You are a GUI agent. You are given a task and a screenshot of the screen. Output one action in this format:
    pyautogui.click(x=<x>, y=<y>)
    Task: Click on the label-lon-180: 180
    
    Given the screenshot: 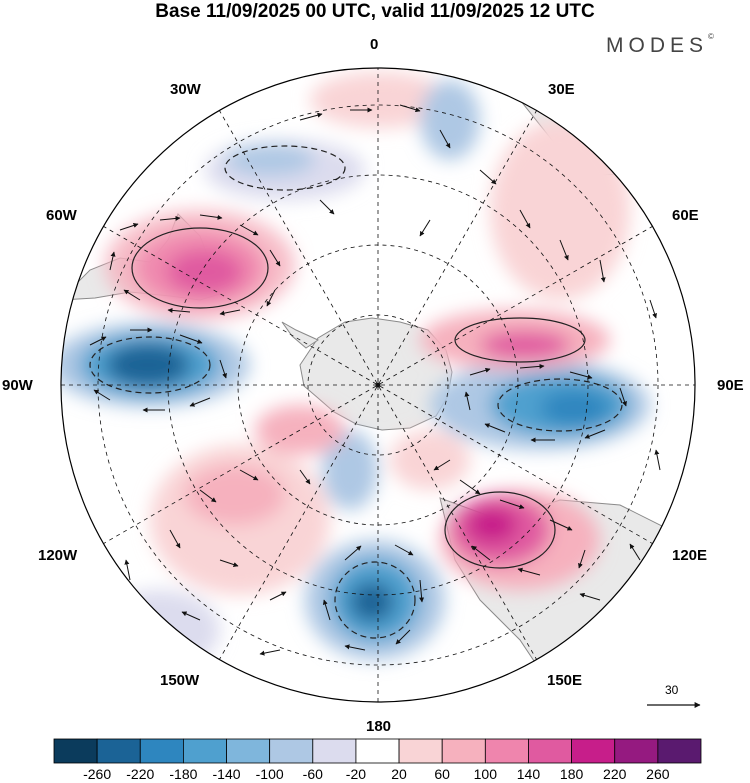 What is the action you would take?
    pyautogui.click(x=379, y=726)
    